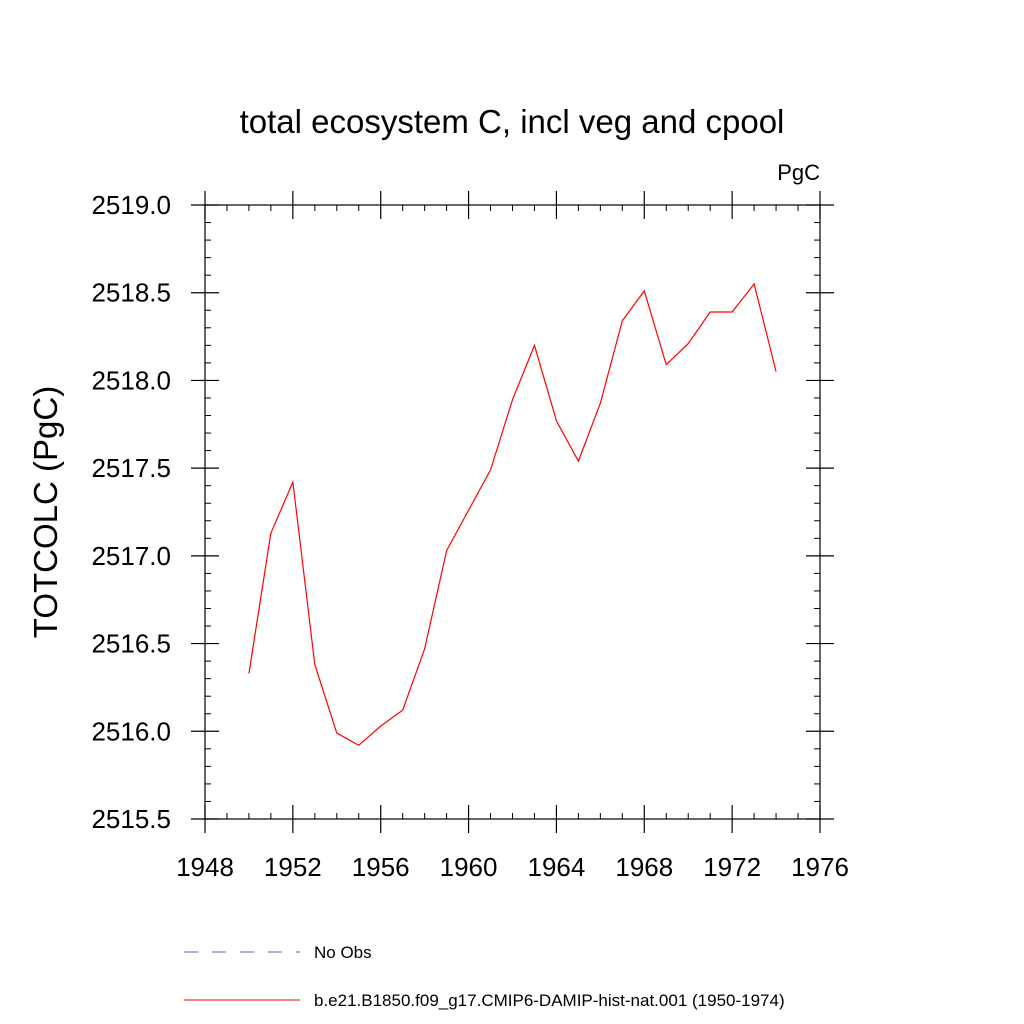  Describe the element at coordinates (644, 867) in the screenshot. I see `x-tick-label: 1968` at that location.